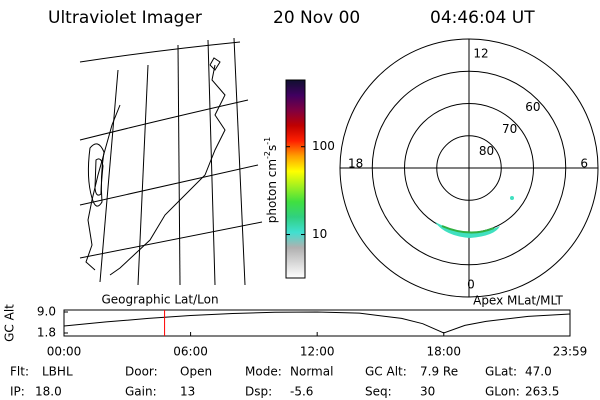 The height and width of the screenshot is (400, 600). What do you see at coordinates (267, 155) in the screenshot?
I see `unit-exp: -2` at bounding box center [267, 155].